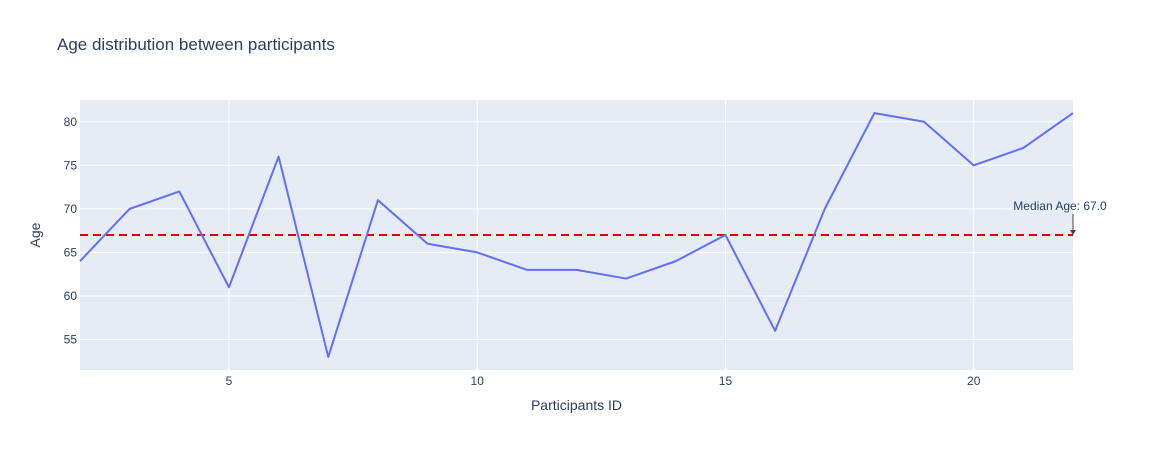 The height and width of the screenshot is (450, 1153). I want to click on annotation-arrow-head, so click(1073, 232).